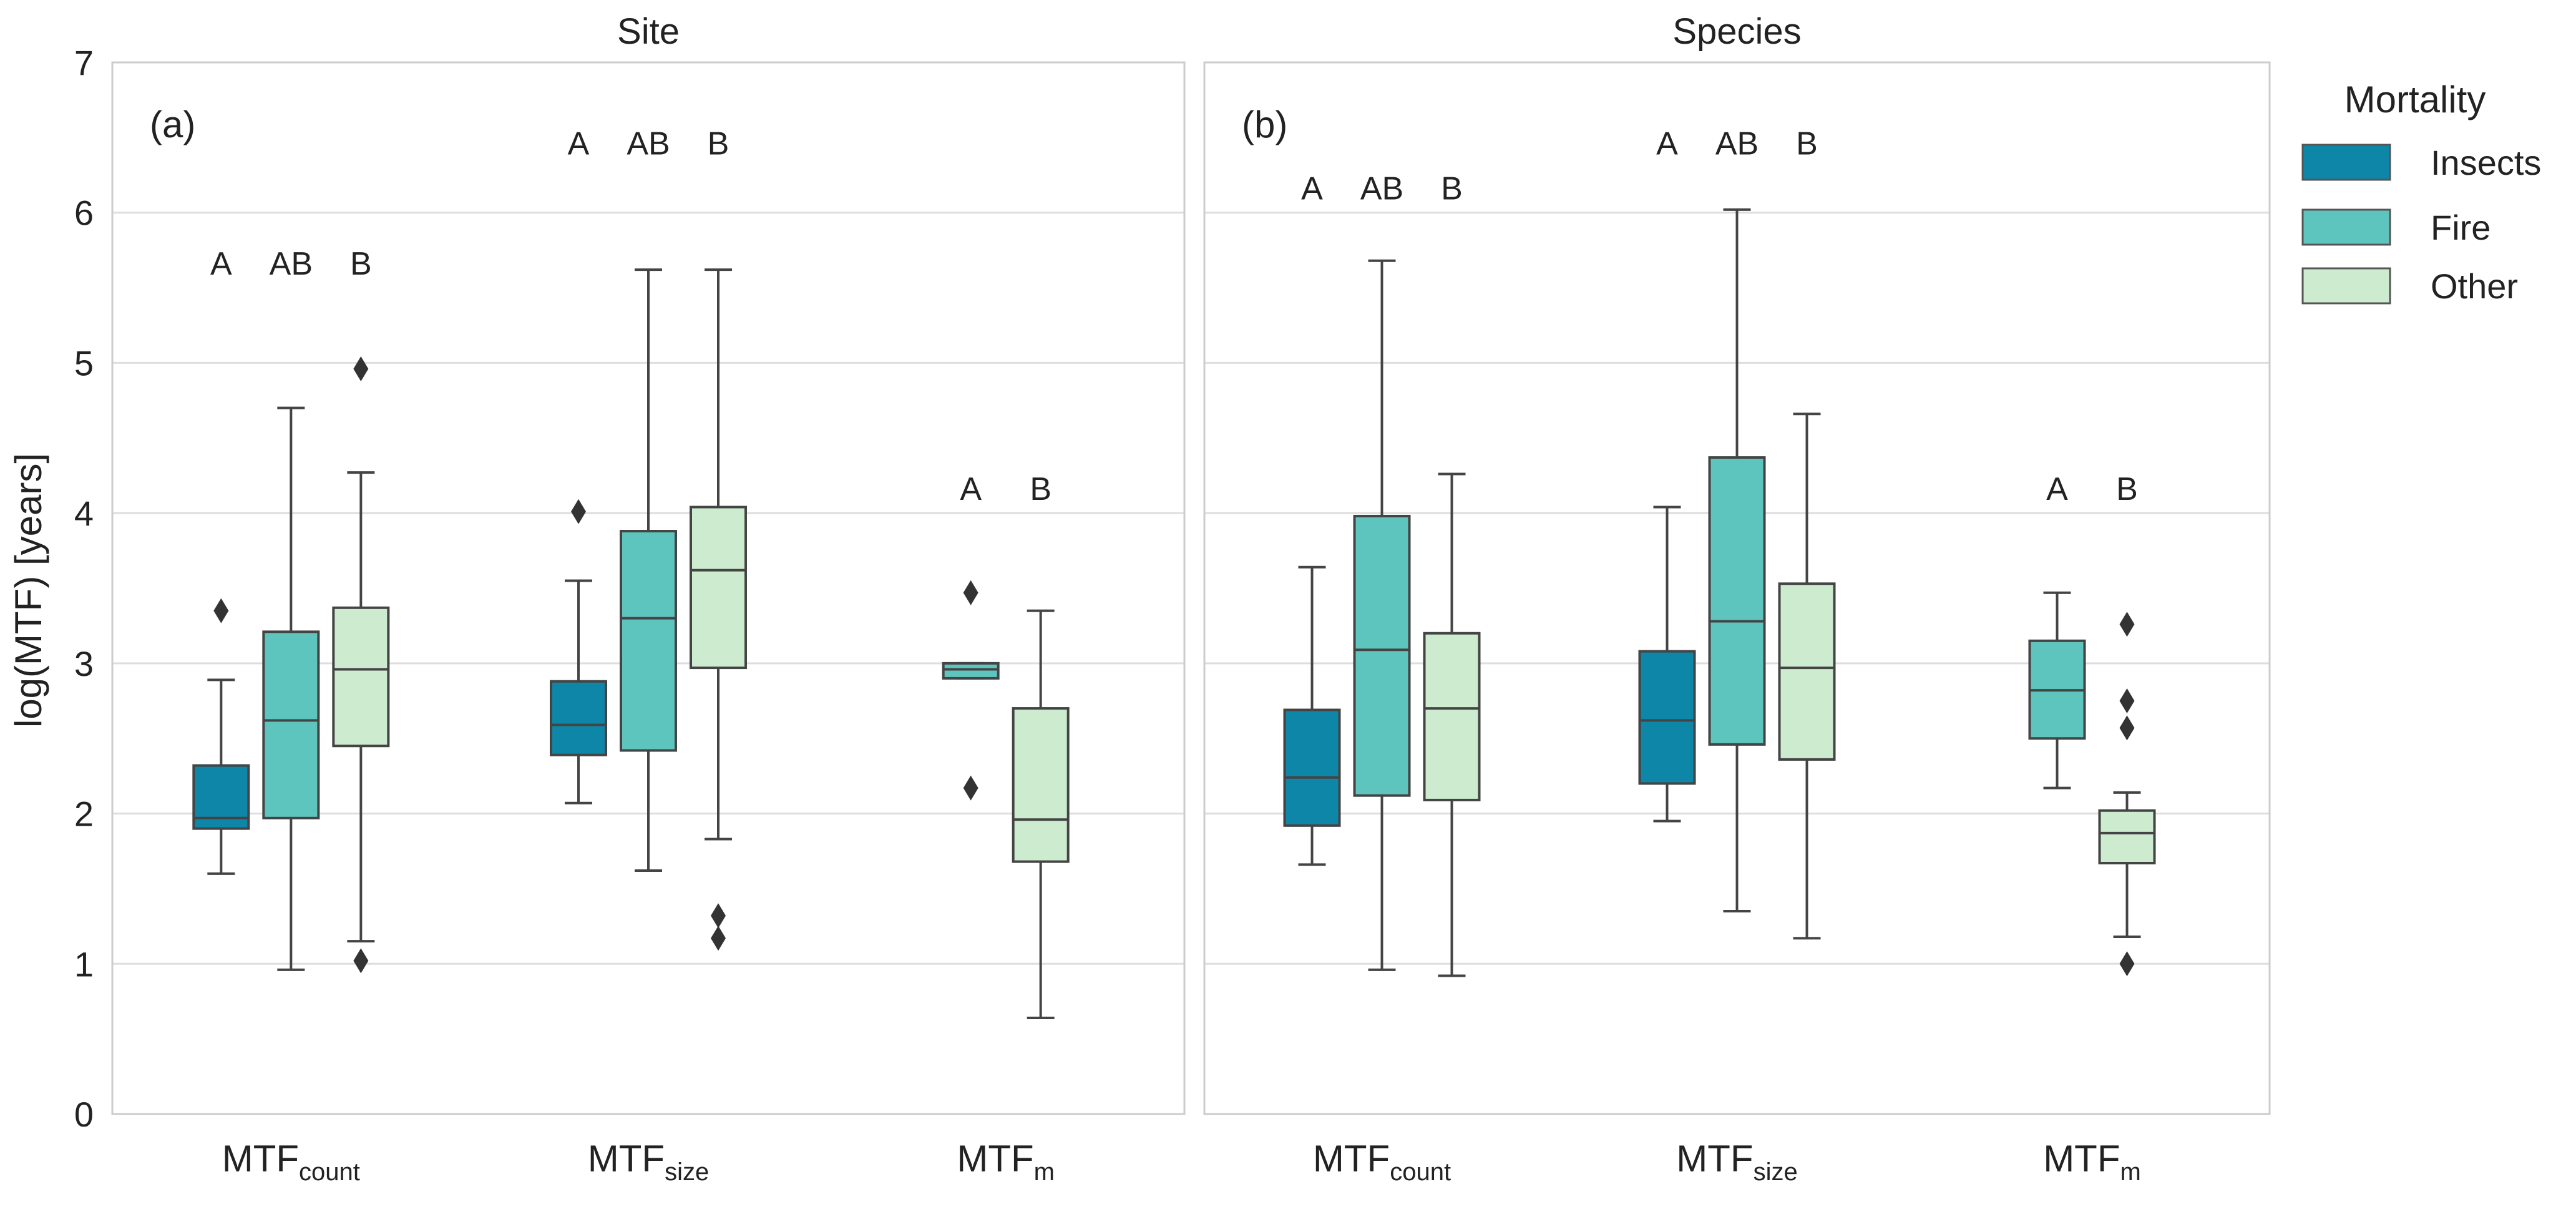 This screenshot has height=1207, width=2576. I want to click on legend-swatch-fire, so click(2346, 227).